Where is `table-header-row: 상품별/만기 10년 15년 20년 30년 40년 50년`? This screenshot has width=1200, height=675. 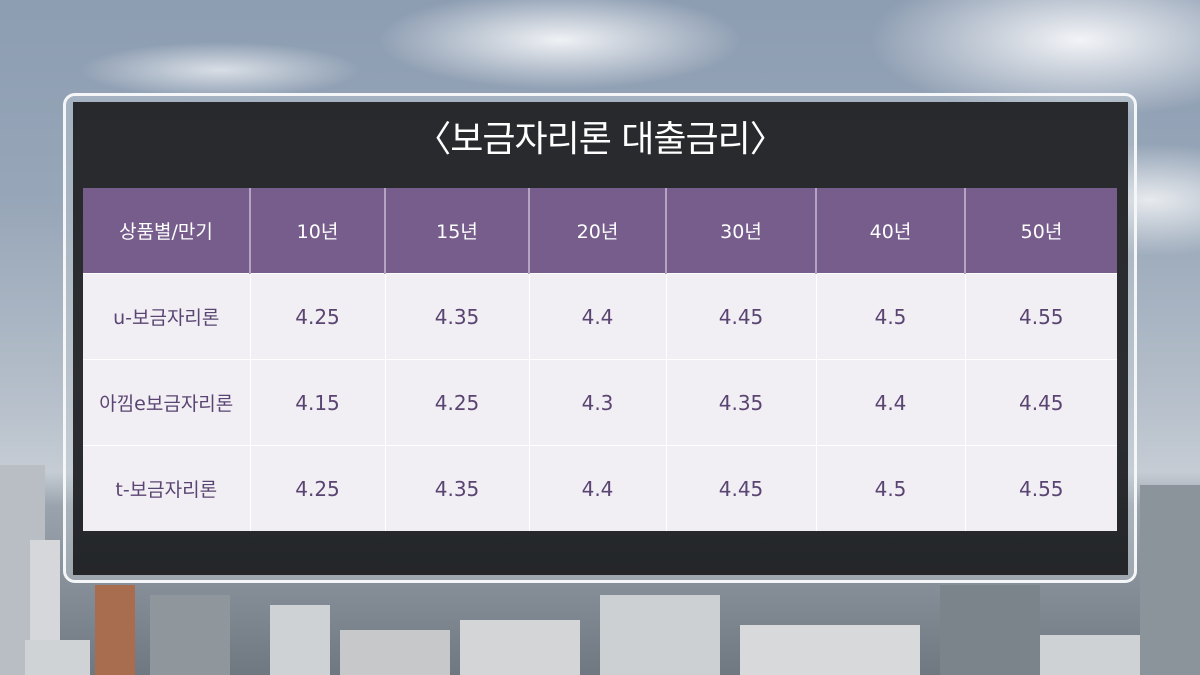 table-header-row: 상품별/만기 10년 15년 20년 30년 40년 50년 is located at coordinates (600, 231).